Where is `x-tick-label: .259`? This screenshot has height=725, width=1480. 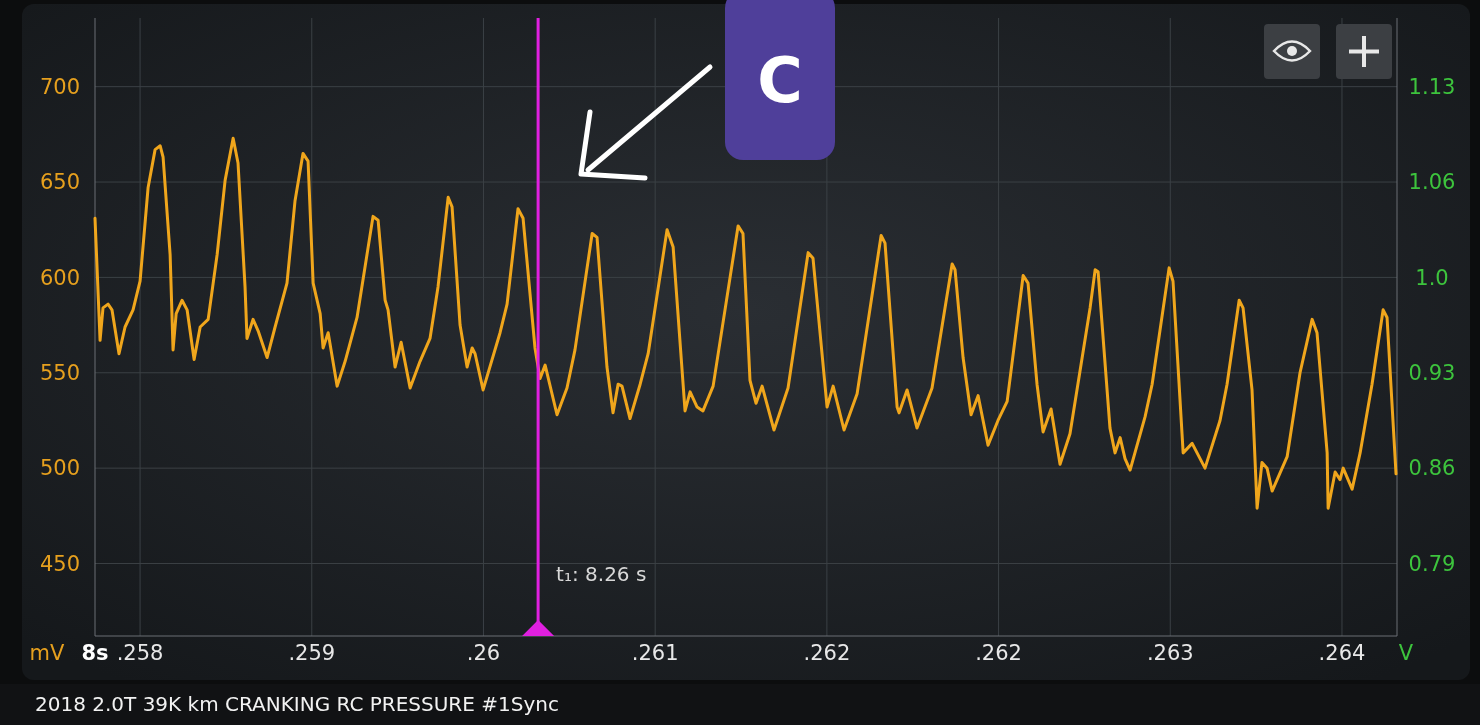 x-tick-label: .259 is located at coordinates (312, 653).